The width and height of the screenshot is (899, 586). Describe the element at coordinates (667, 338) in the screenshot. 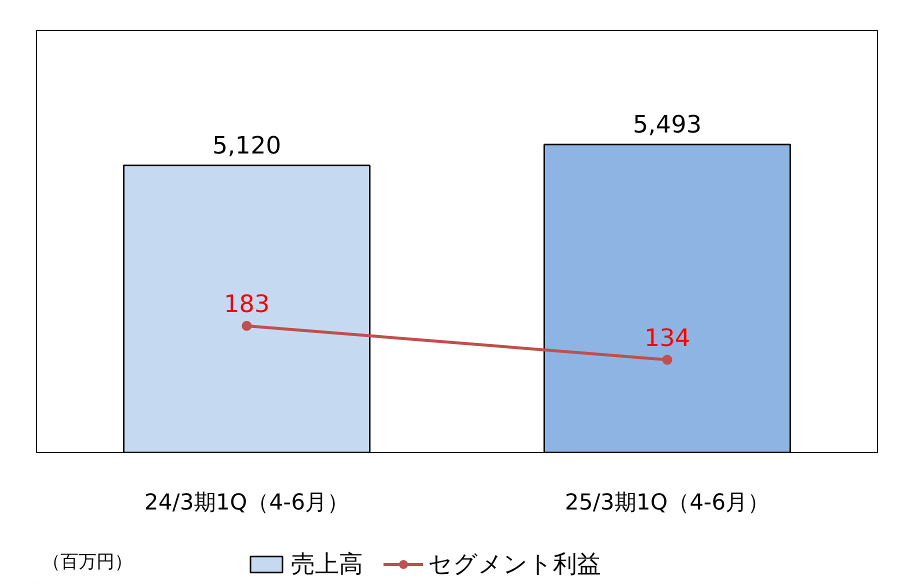

I see `data-label: 134` at that location.